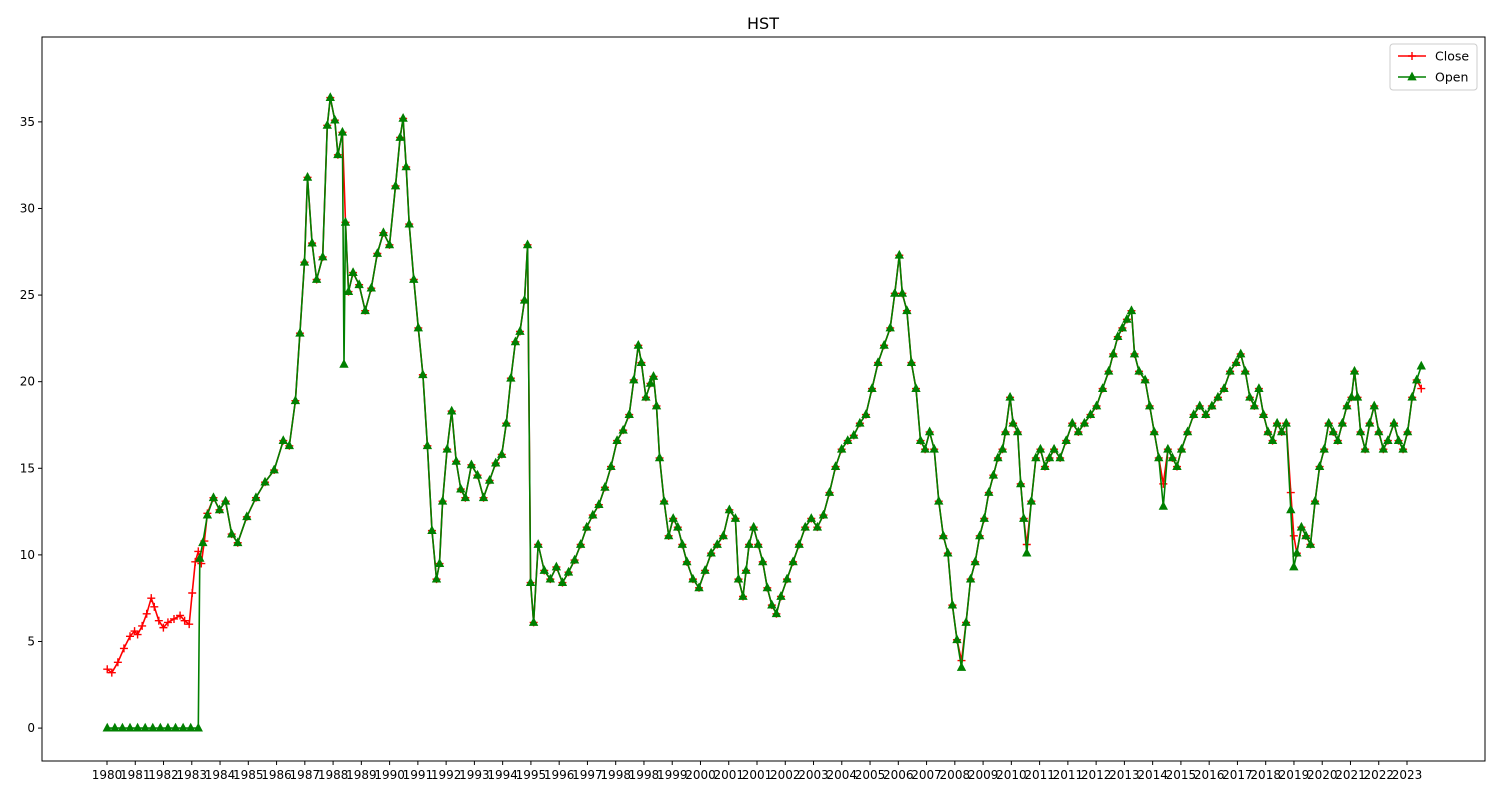 Image resolution: width=1500 pixels, height=800 pixels. I want to click on y-tick-label: 25, so click(27, 295).